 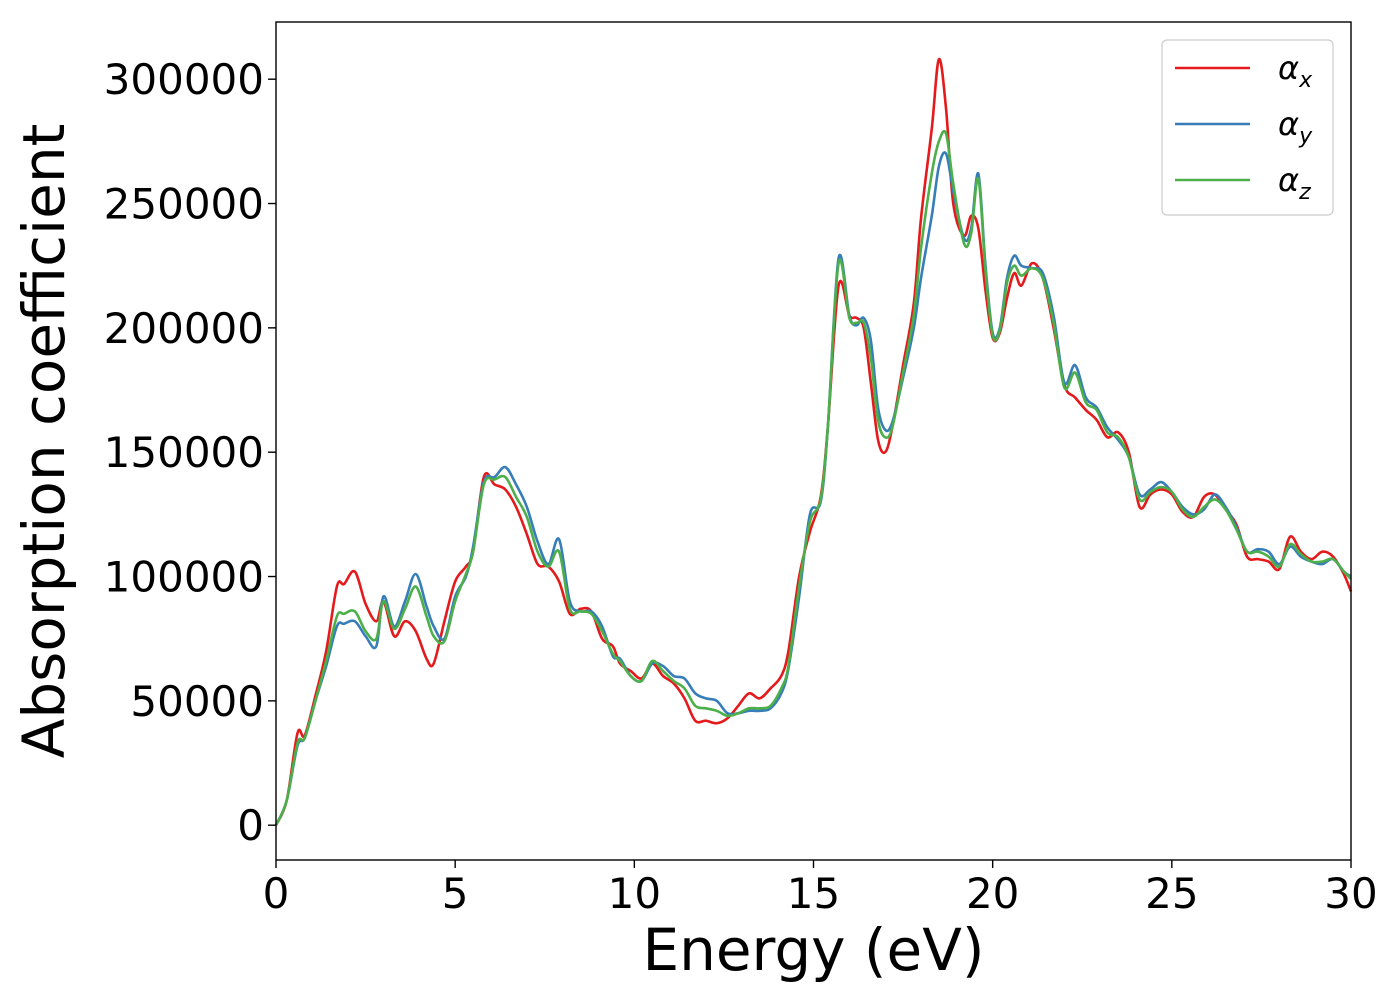 What do you see at coordinates (455, 893) in the screenshot?
I see `x-tick-label: 5` at bounding box center [455, 893].